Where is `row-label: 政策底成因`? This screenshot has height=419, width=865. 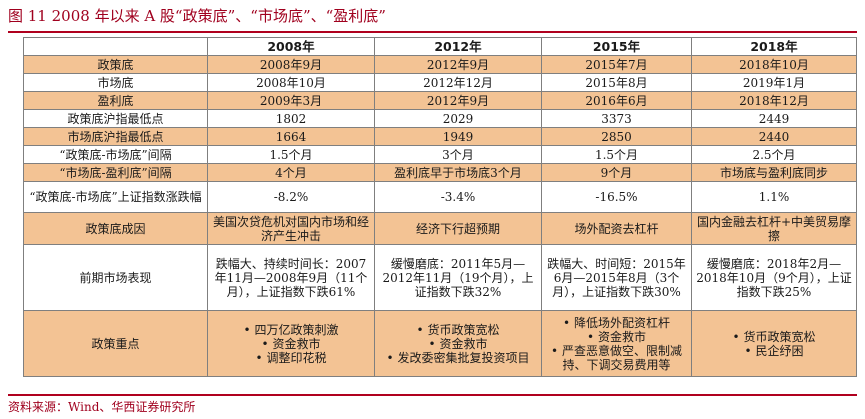 row-label: 政策底成因 is located at coordinates (115, 228).